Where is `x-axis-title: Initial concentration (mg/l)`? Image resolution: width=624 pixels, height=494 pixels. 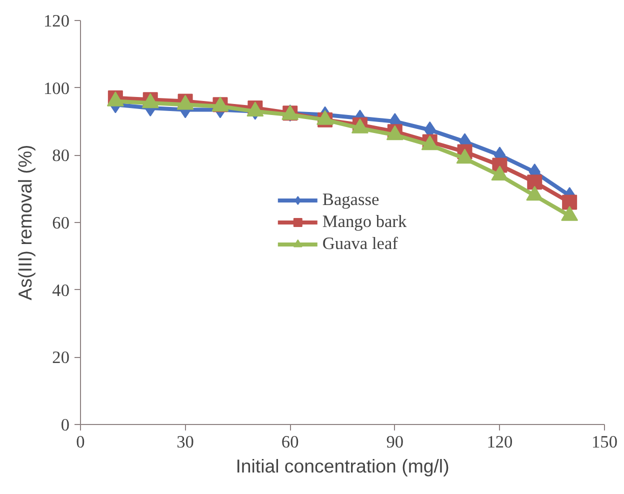
x-axis-title: Initial concentration (mg/l) is located at coordinates (343, 466).